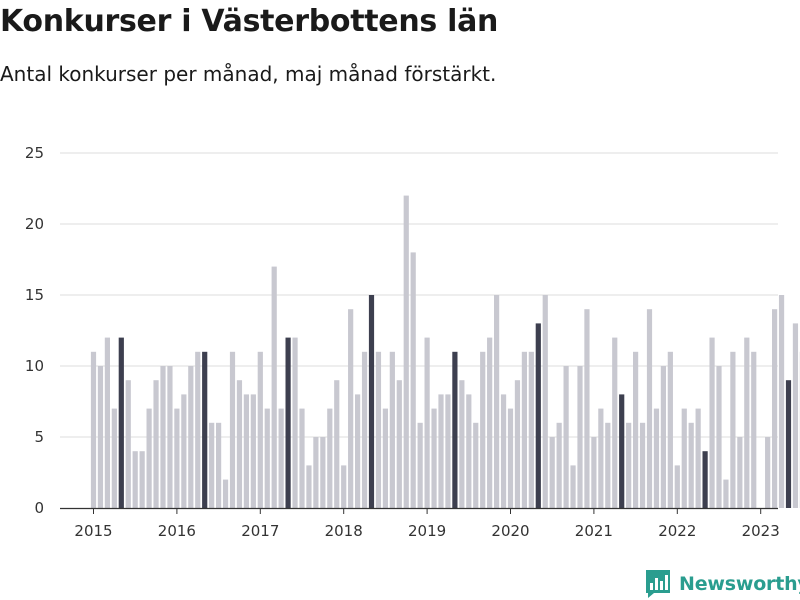 This screenshot has width=800, height=600. What do you see at coordinates (249, 21) in the screenshot?
I see `chart-title: Konkurser i Västerbottens län` at bounding box center [249, 21].